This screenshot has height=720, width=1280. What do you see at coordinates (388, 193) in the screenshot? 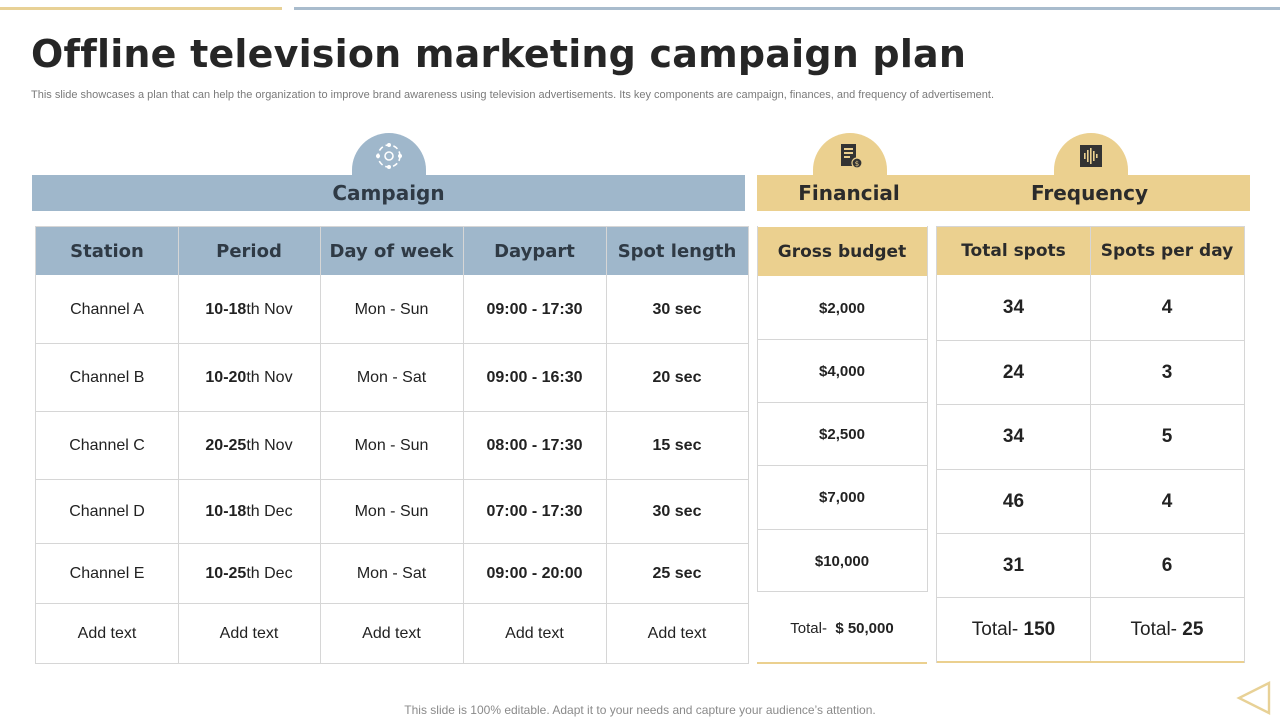
I see `campaign-header: Campaign` at bounding box center [388, 193].